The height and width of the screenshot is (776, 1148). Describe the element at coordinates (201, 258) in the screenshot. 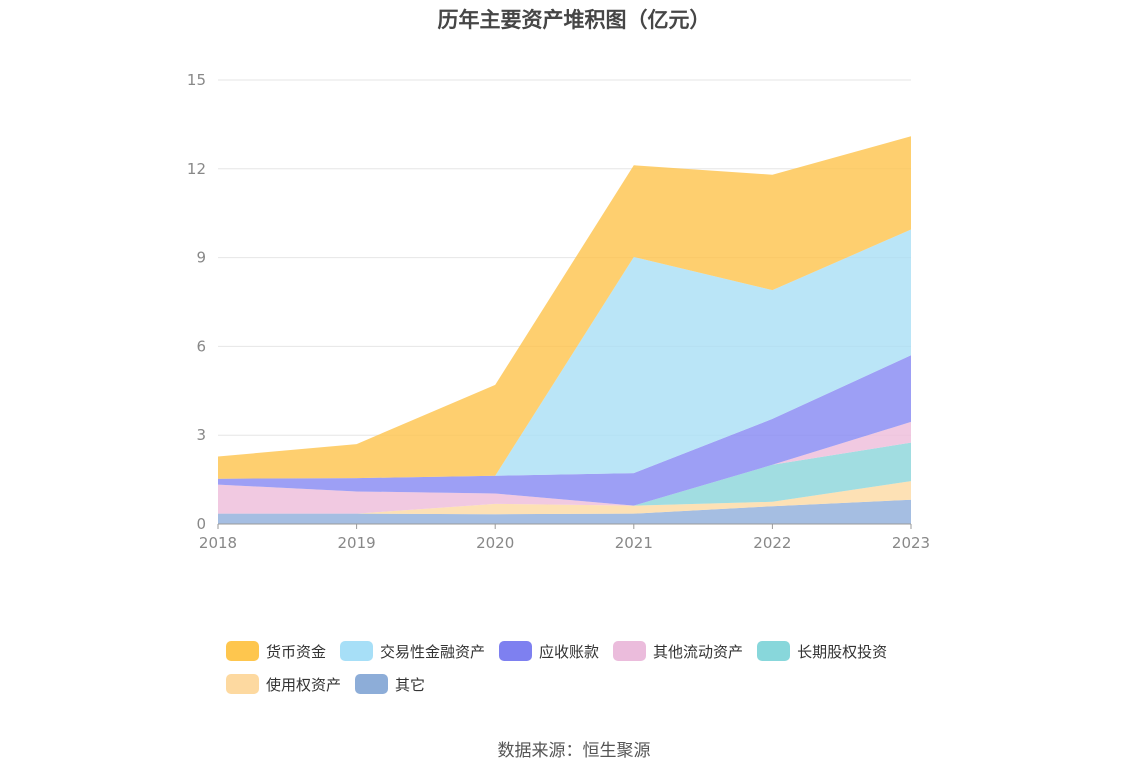

I see `y-tick-label: 9` at that location.